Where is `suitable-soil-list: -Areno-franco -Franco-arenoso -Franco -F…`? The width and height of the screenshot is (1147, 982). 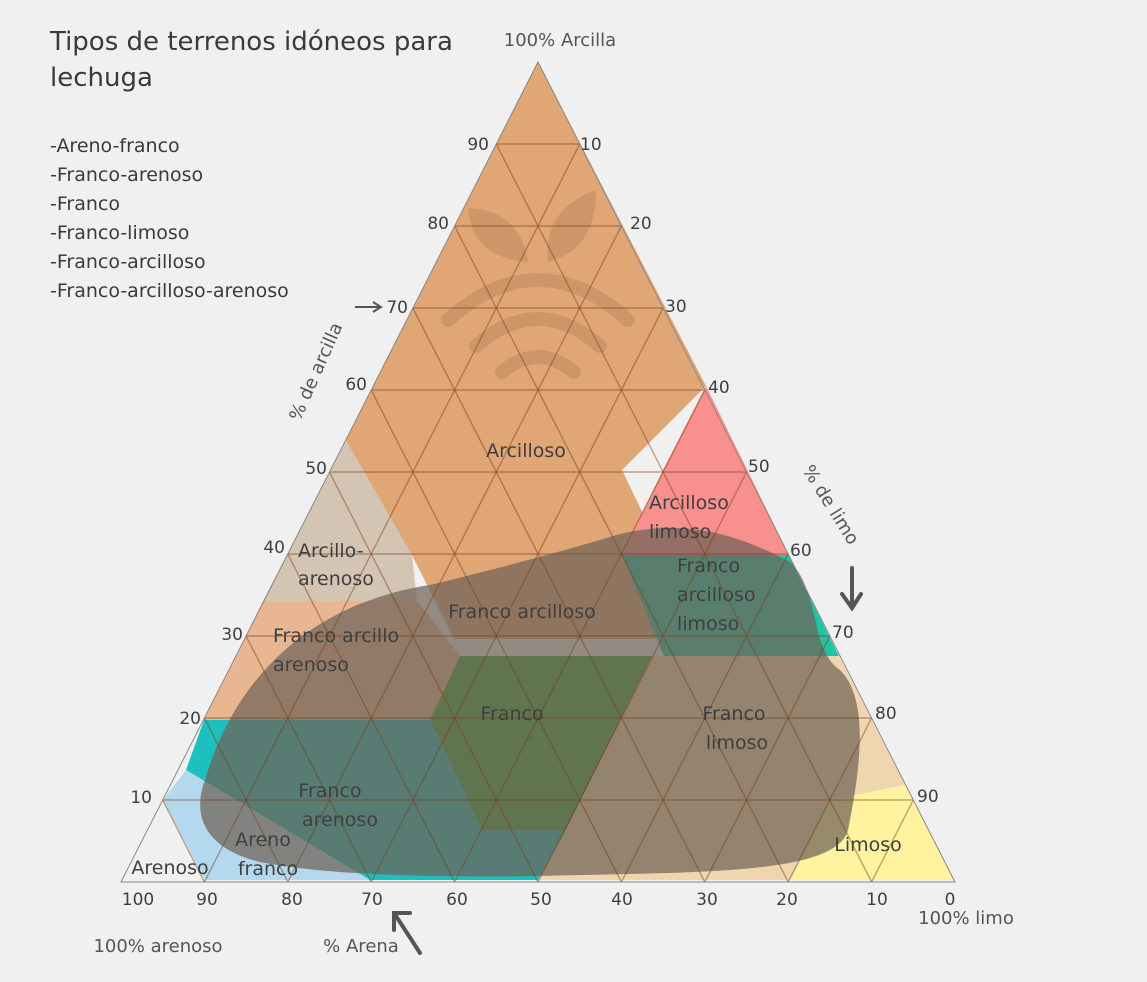
suitable-soil-list: -Areno-franco -Franco-arenoso -Franco -F… is located at coordinates (169, 219).